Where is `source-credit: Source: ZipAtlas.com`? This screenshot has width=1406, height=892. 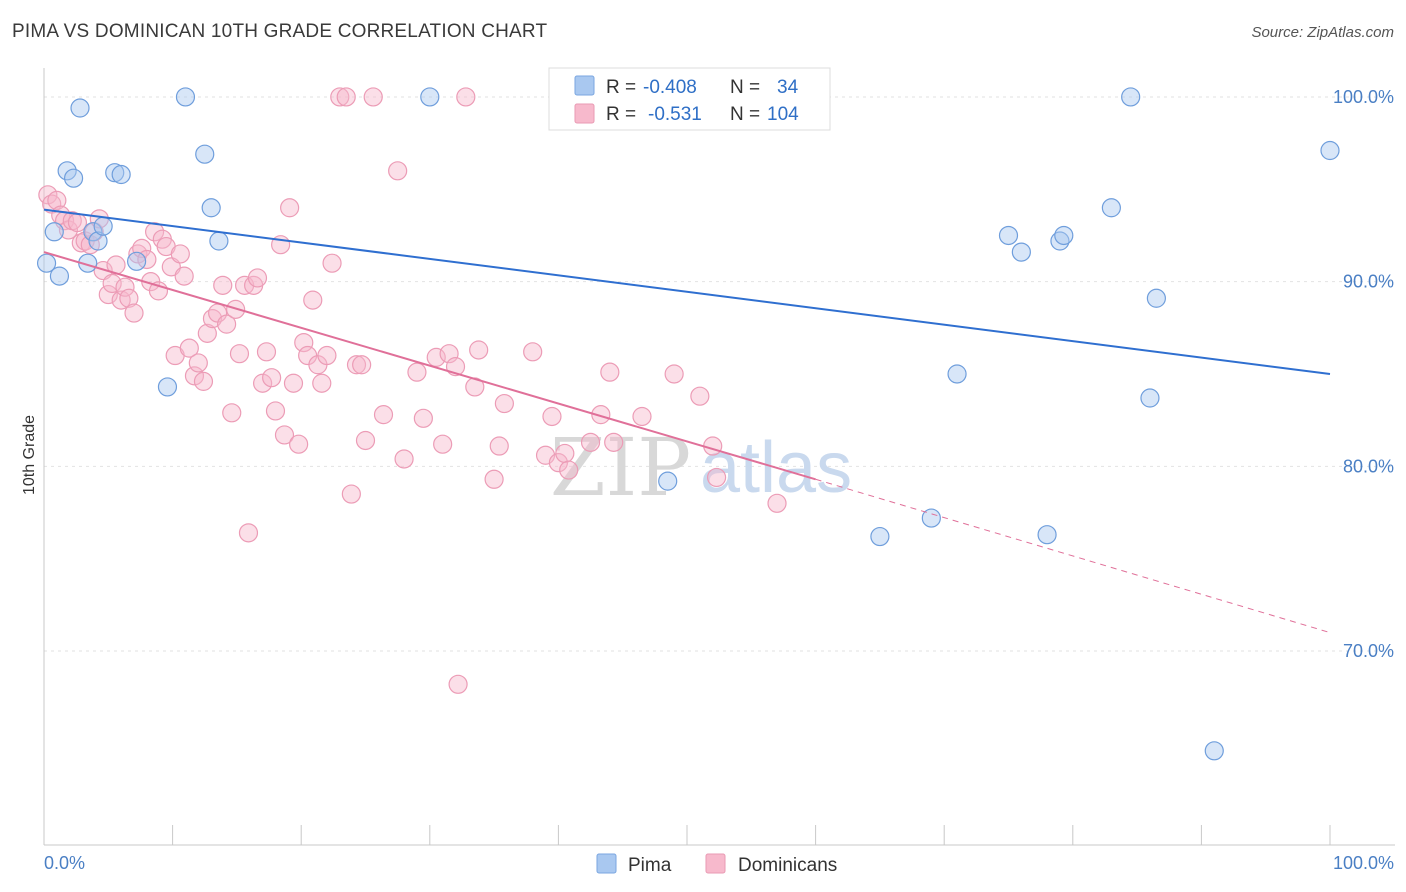
source-credit: Source: ZipAtlas.com is located at coordinates (1322, 32).